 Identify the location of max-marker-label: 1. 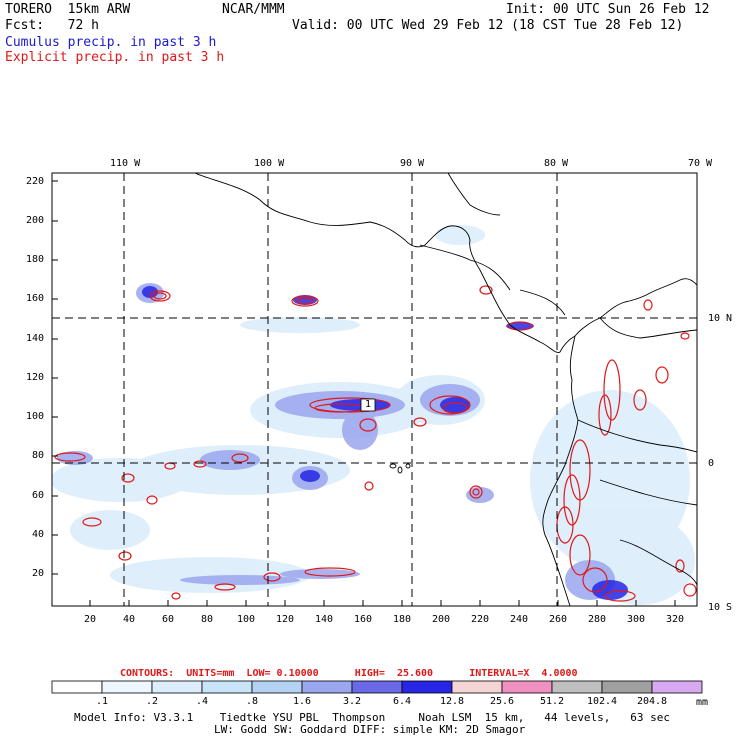
(368, 404).